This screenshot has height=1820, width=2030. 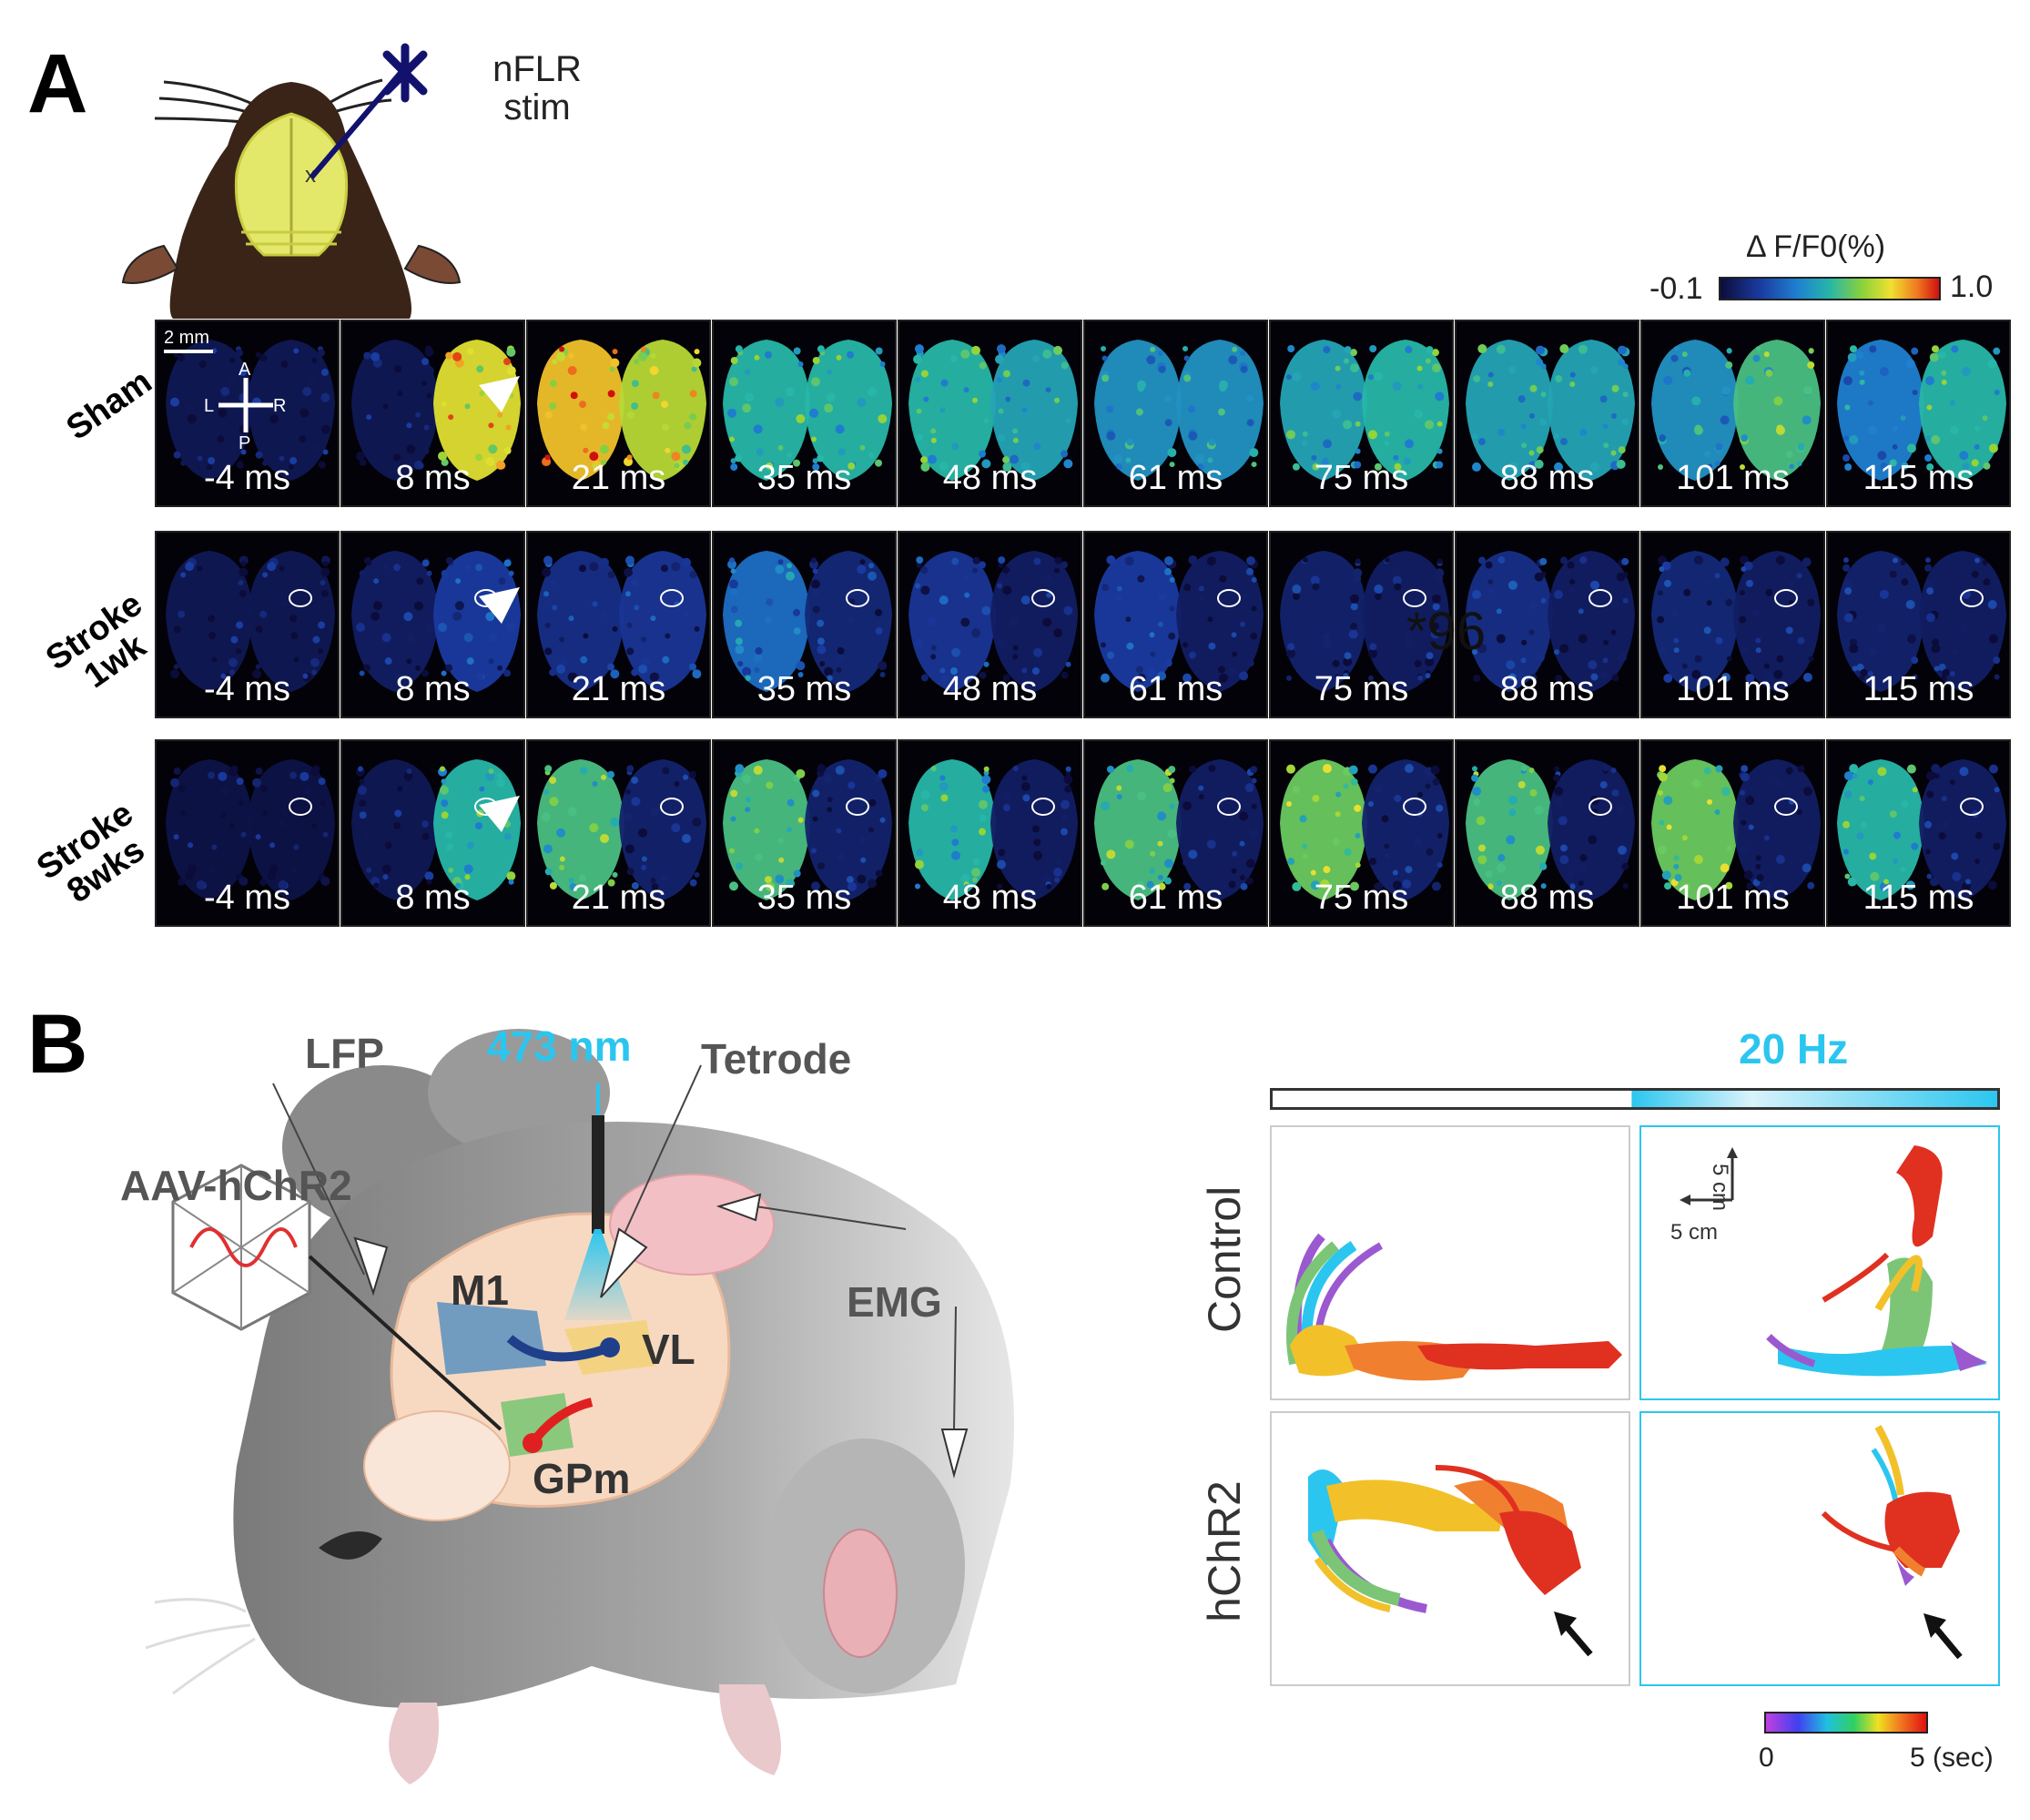 What do you see at coordinates (804, 833) in the screenshot?
I see `imaging-frame: 35 ms` at bounding box center [804, 833].